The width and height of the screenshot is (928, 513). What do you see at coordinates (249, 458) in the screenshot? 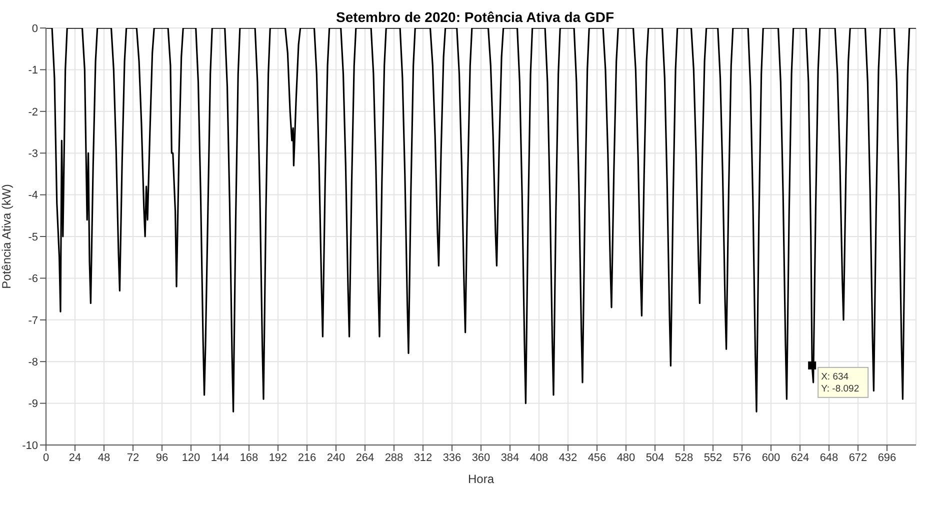
I see `x-tick-label: 168` at bounding box center [249, 458].